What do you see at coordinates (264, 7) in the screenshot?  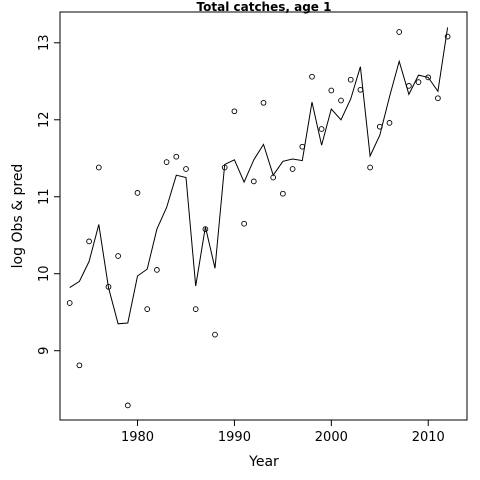 I see `chart-title: Total catches, age 1` at bounding box center [264, 7].